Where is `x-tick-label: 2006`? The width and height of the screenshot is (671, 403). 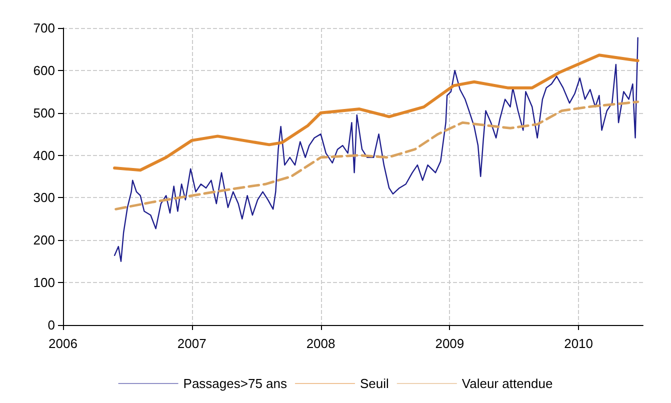 x-tick-label: 2006 is located at coordinates (63, 343).